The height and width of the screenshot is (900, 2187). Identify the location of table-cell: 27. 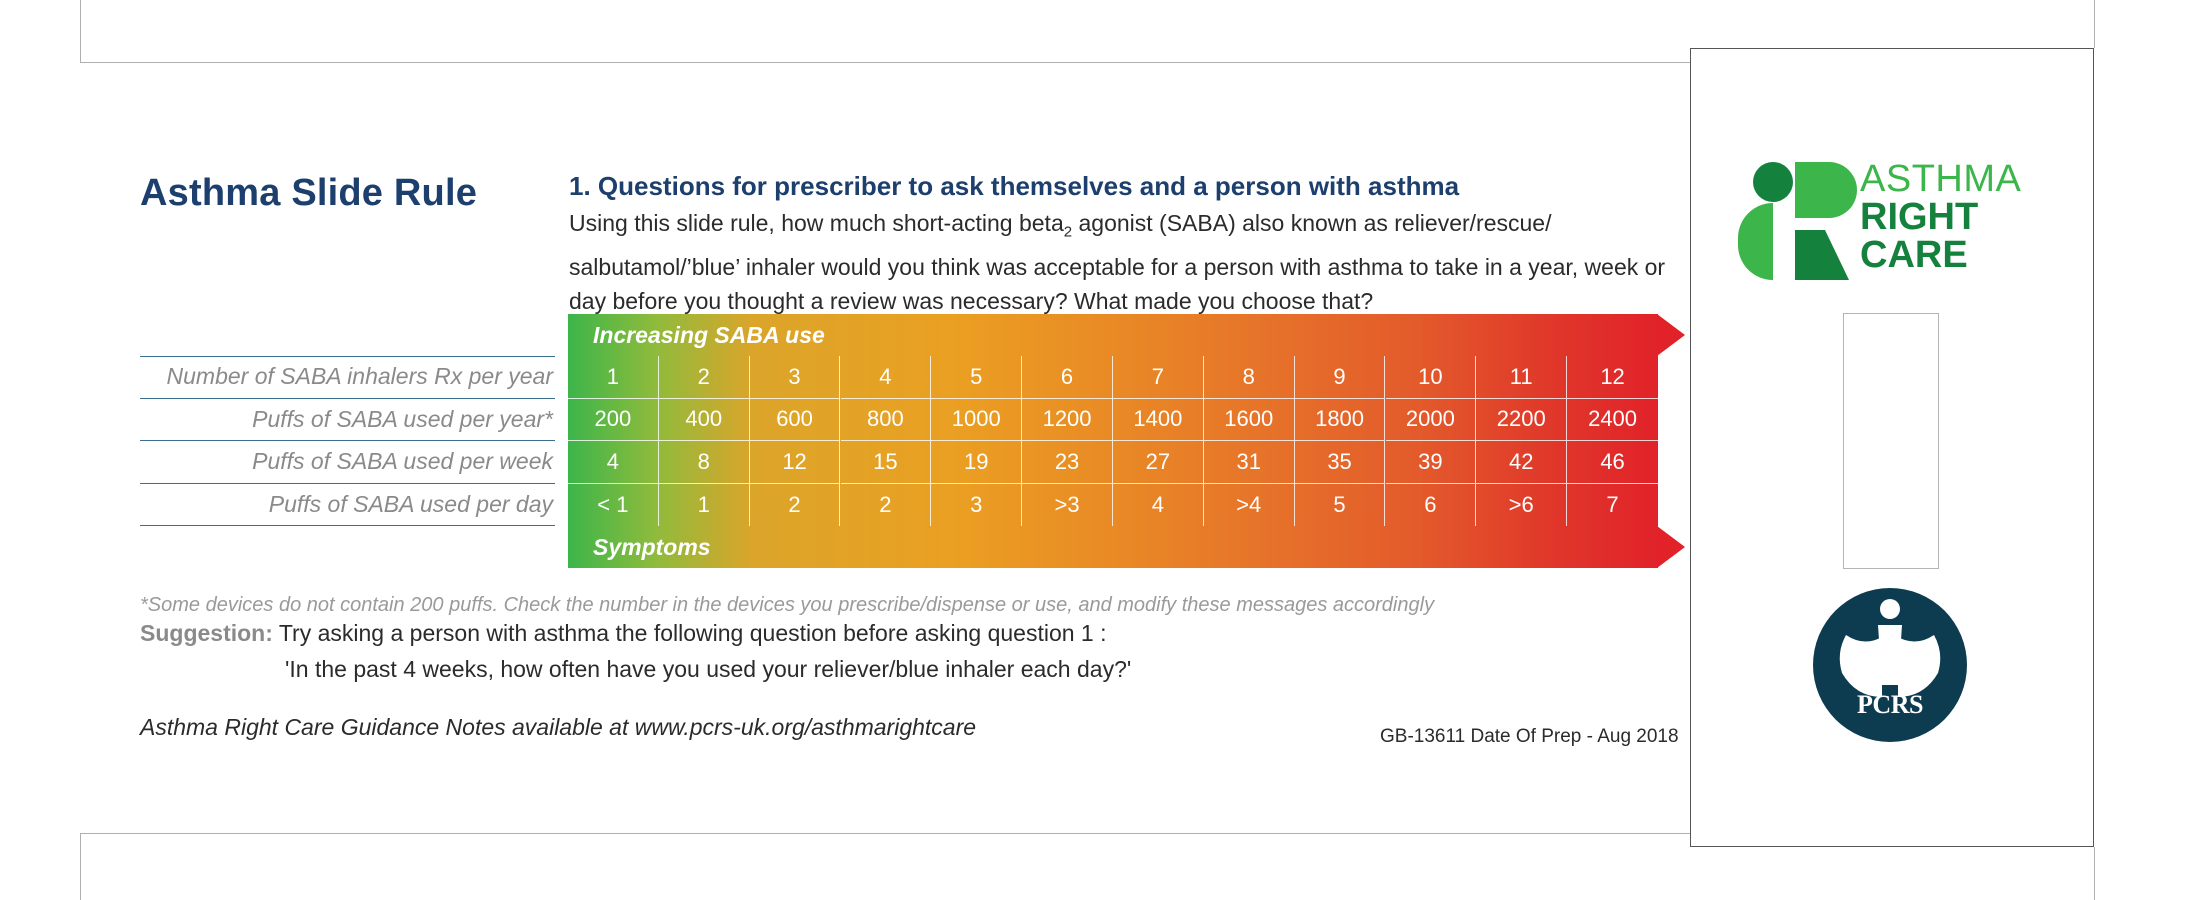
(1158, 462).